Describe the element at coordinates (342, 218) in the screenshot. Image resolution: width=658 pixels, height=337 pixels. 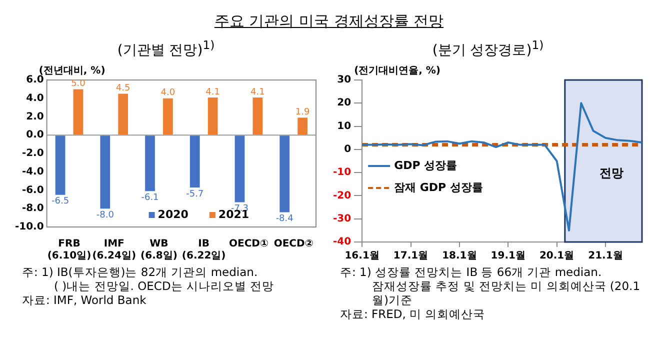
I see `y-tick-label: -30` at that location.